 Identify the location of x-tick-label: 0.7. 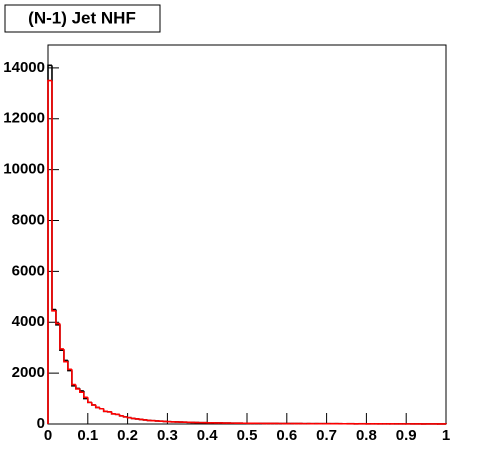
(326, 435).